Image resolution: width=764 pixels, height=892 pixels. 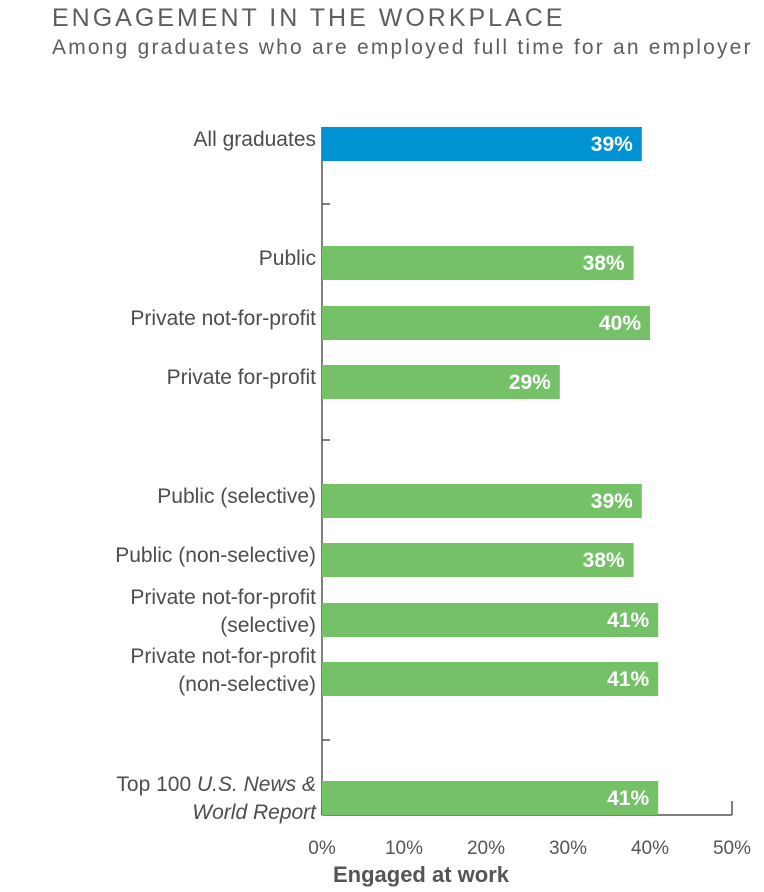 I want to click on bar-category-label: Public (non-selective), so click(x=215, y=555).